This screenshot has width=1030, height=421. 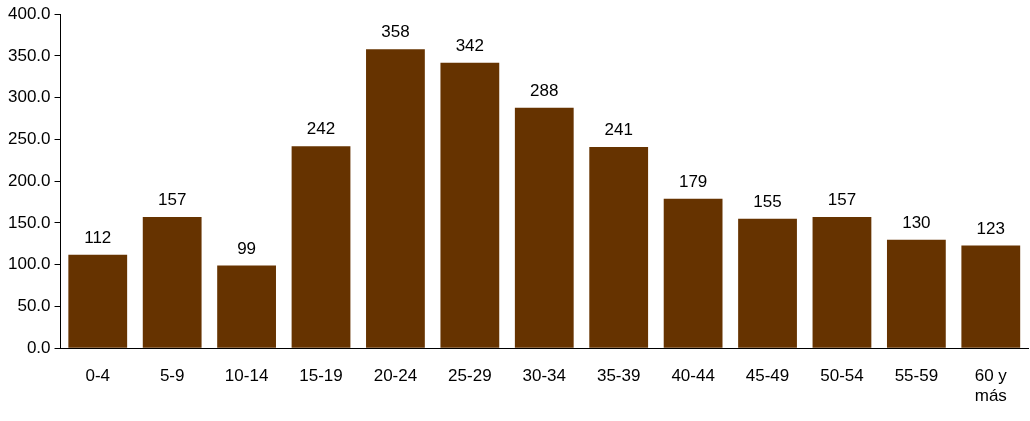 What do you see at coordinates (767, 201) in the screenshot?
I see `data-label: 155` at bounding box center [767, 201].